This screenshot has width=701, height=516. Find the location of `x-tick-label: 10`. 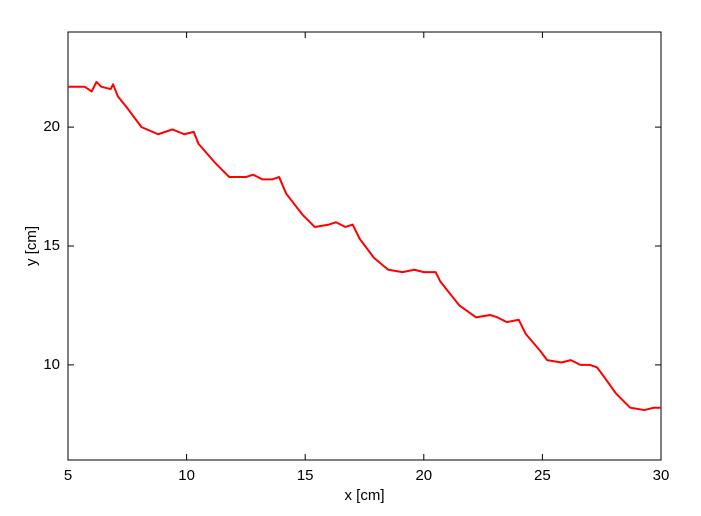

x-tick-label: 10 is located at coordinates (186, 475).